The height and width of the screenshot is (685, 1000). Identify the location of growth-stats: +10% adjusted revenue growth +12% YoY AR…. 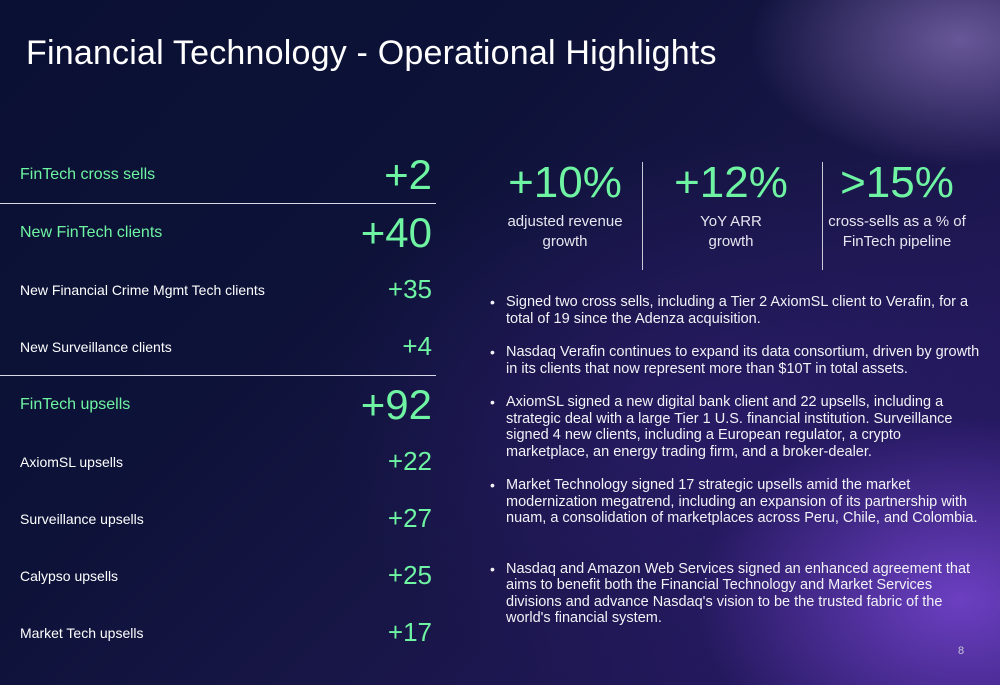
(730, 214).